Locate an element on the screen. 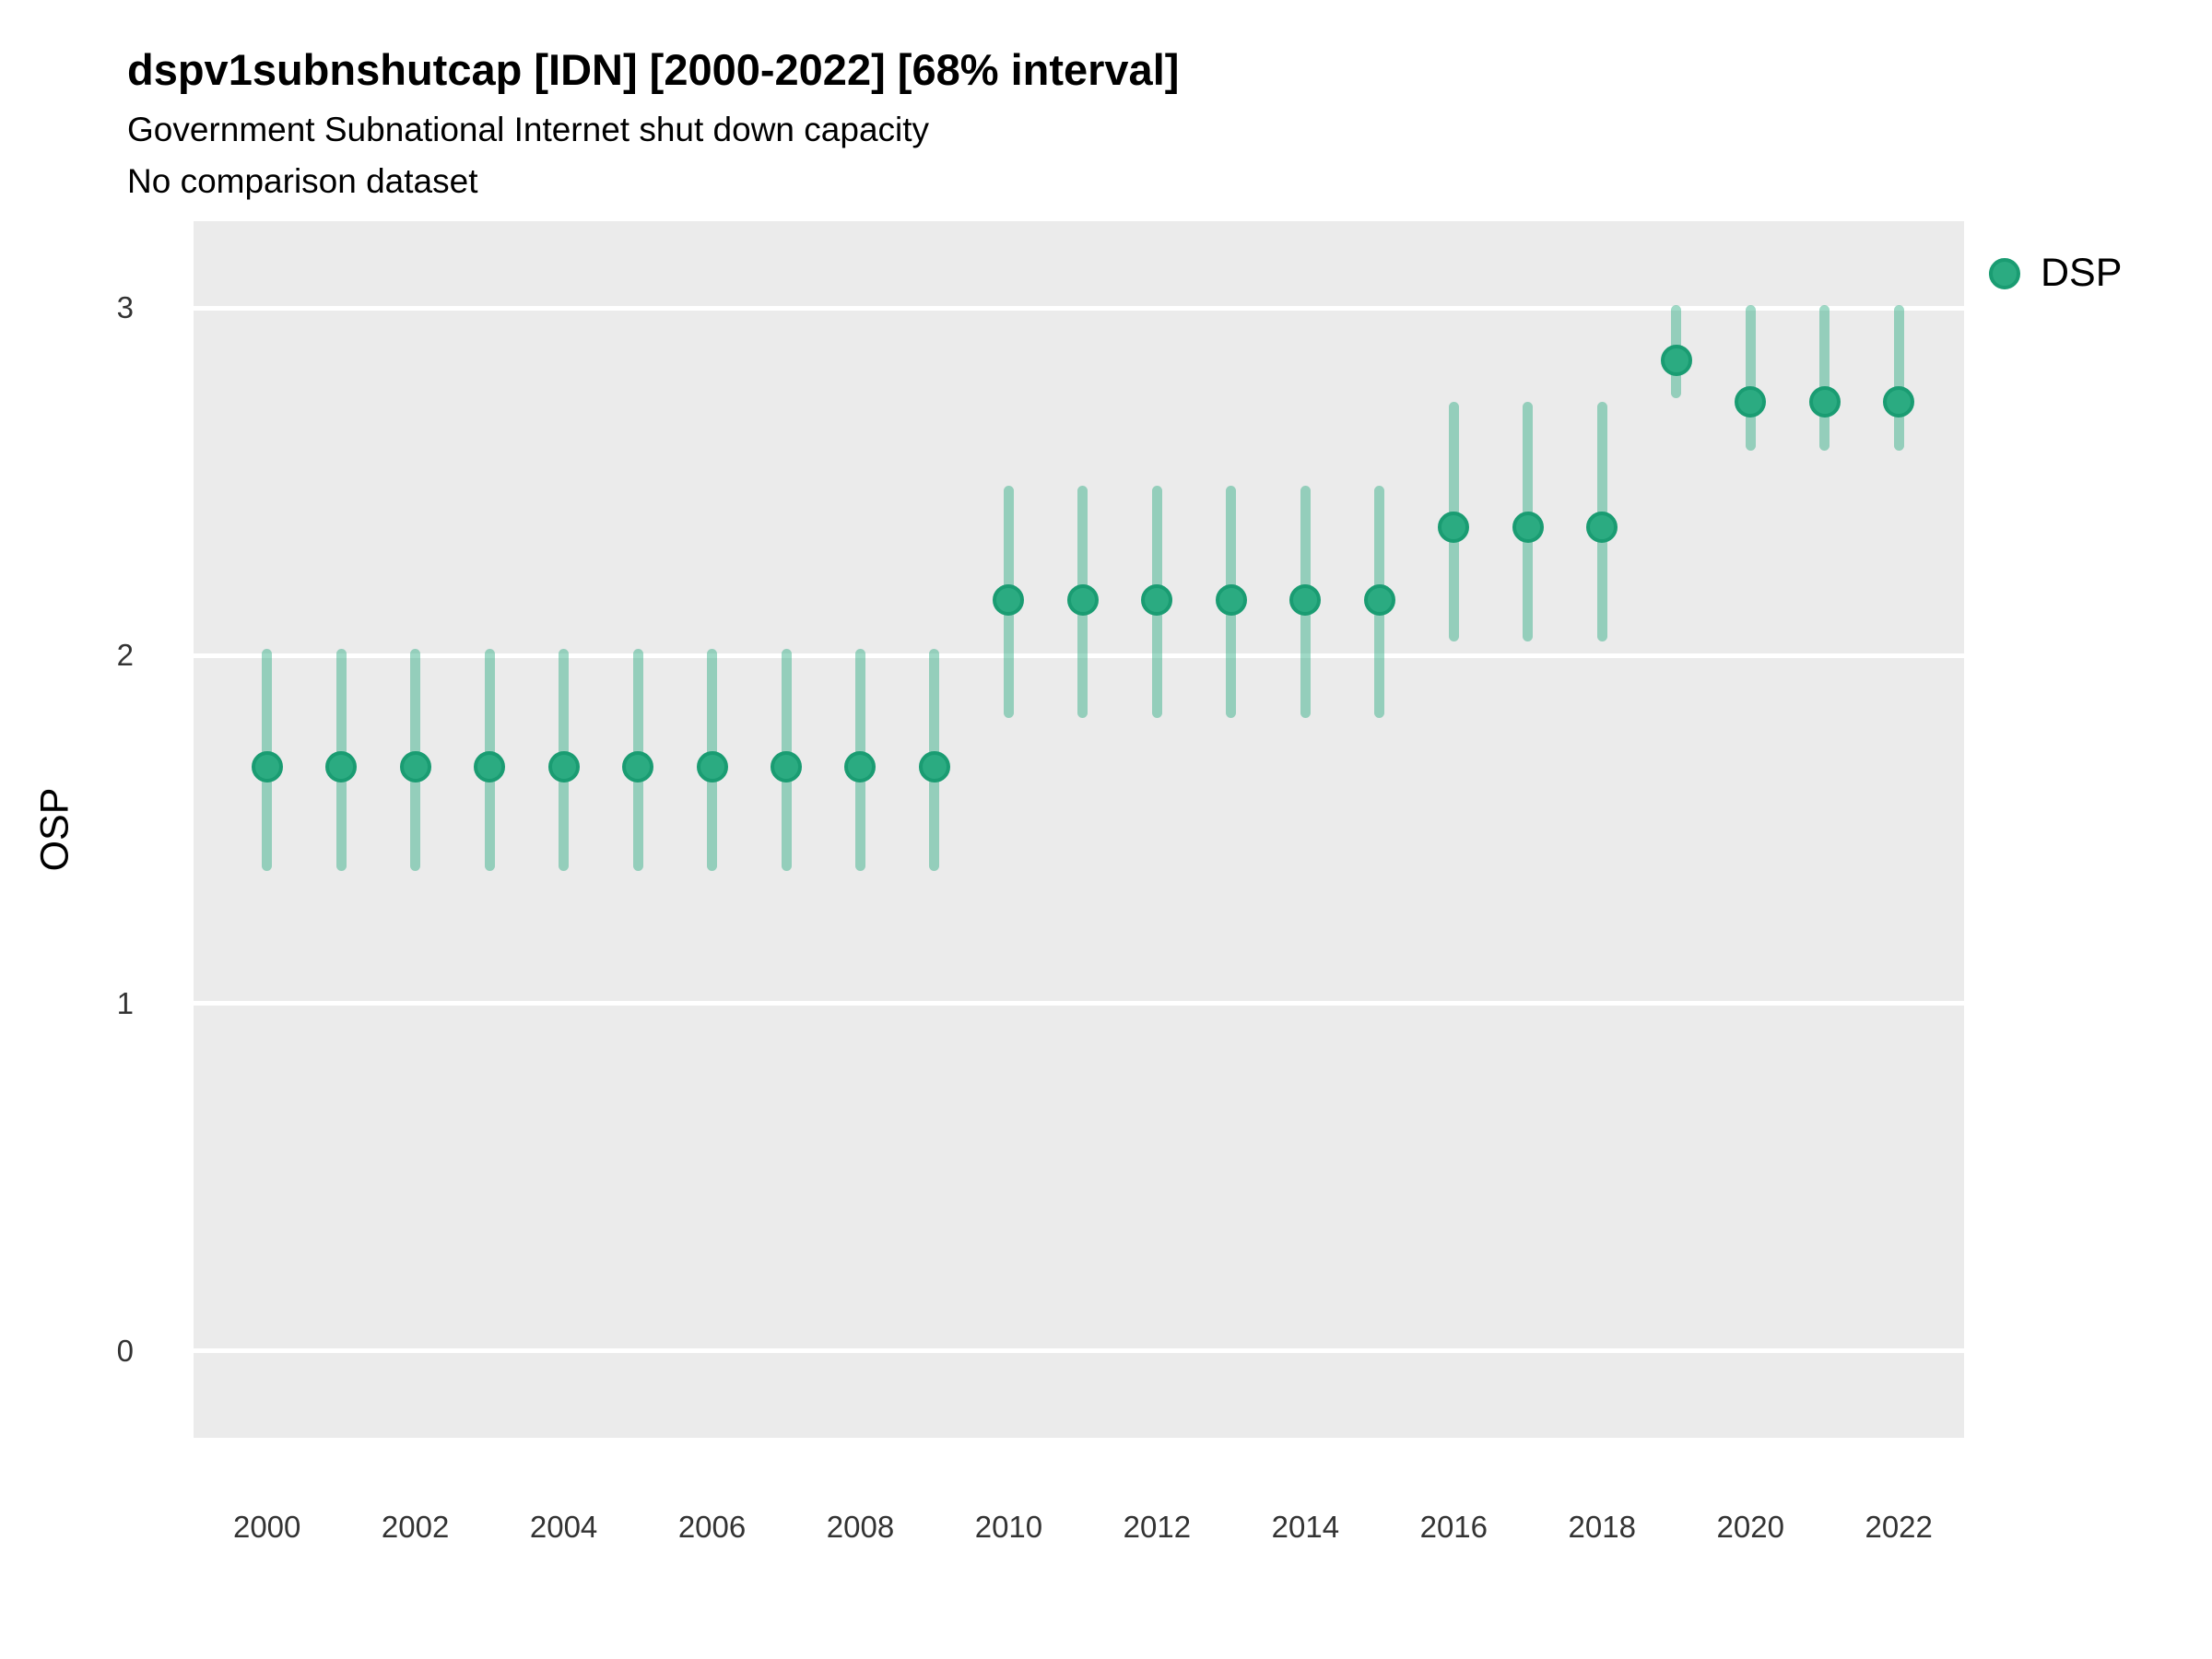 Image resolution: width=2212 pixels, height=1659 pixels. data-point-2014 is located at coordinates (1305, 600).